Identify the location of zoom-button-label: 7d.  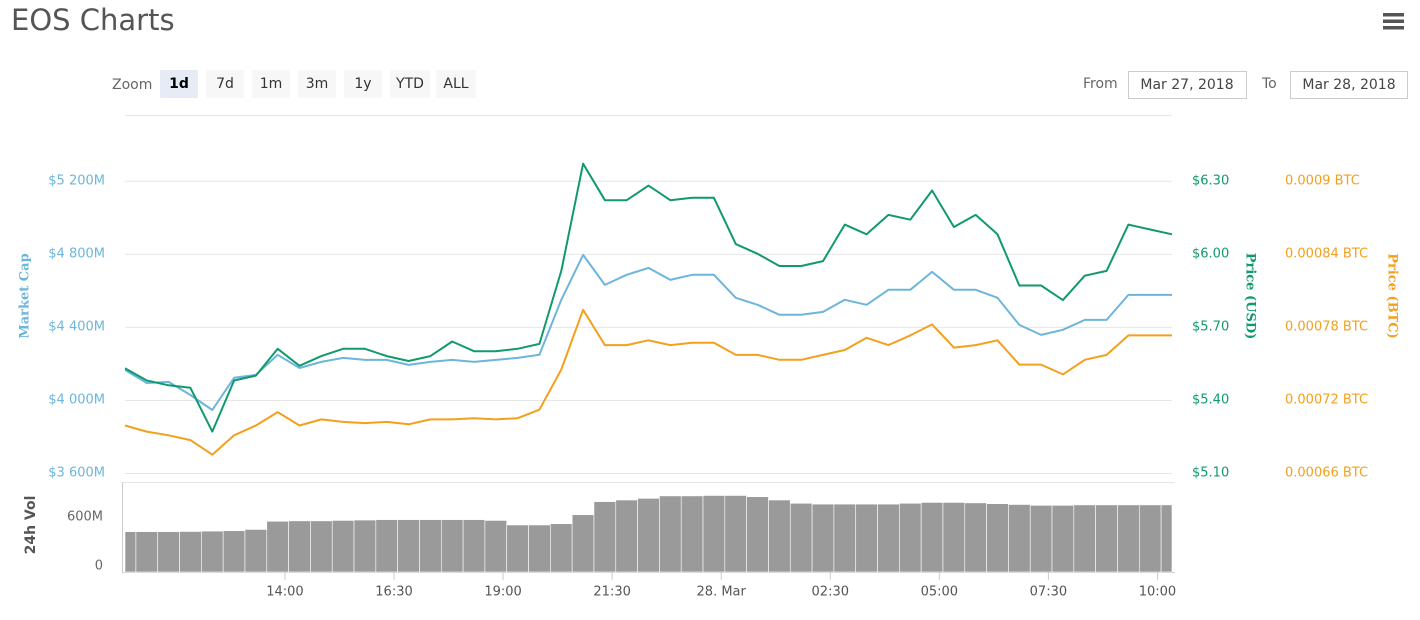
(225, 84).